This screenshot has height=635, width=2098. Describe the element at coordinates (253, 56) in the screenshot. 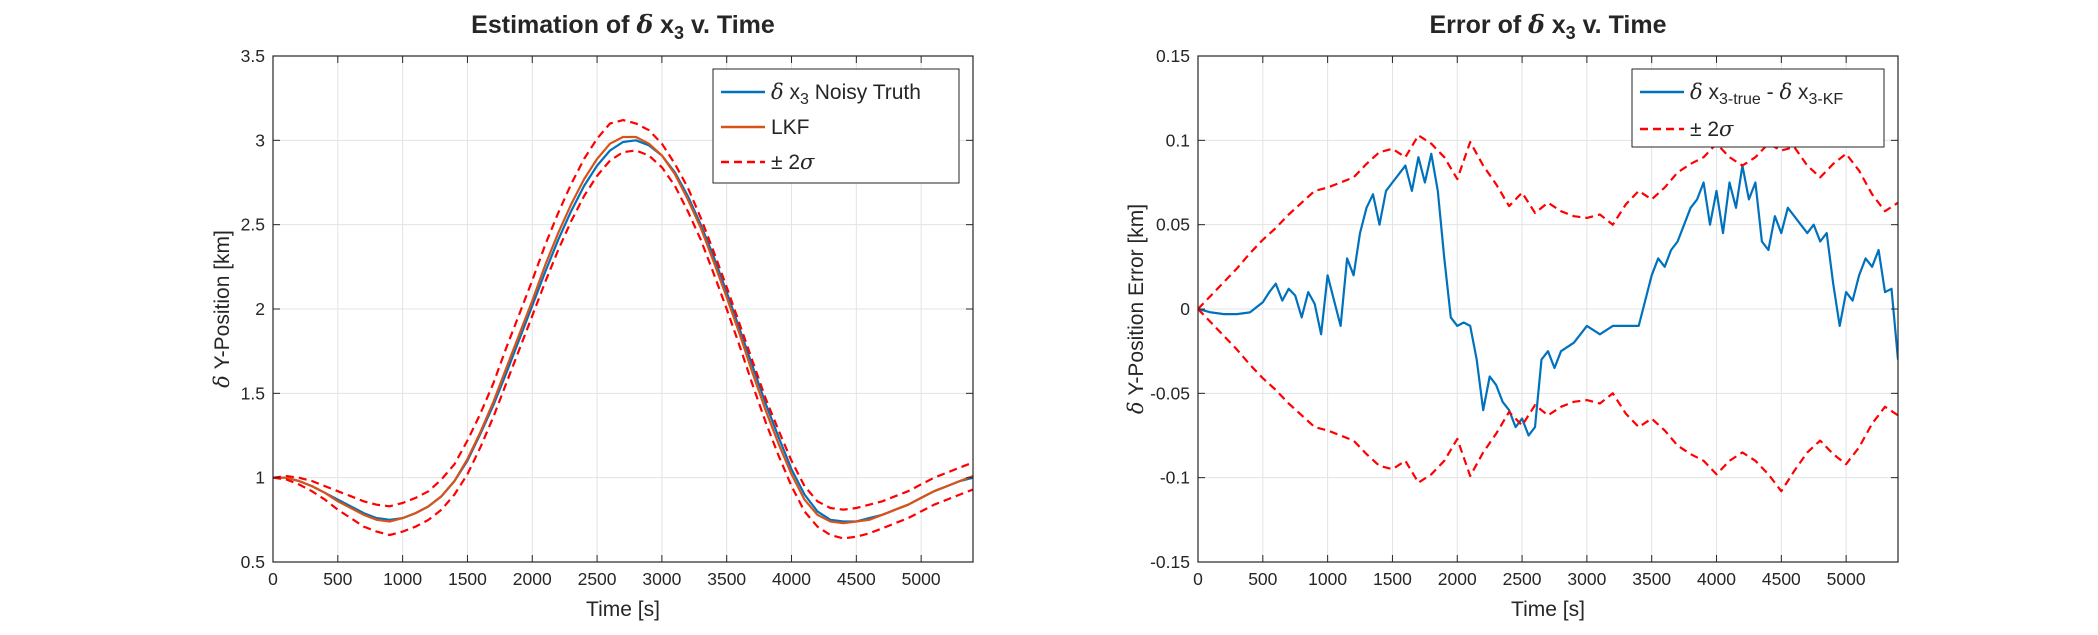

I see `y-tick-label: 3.5` at that location.